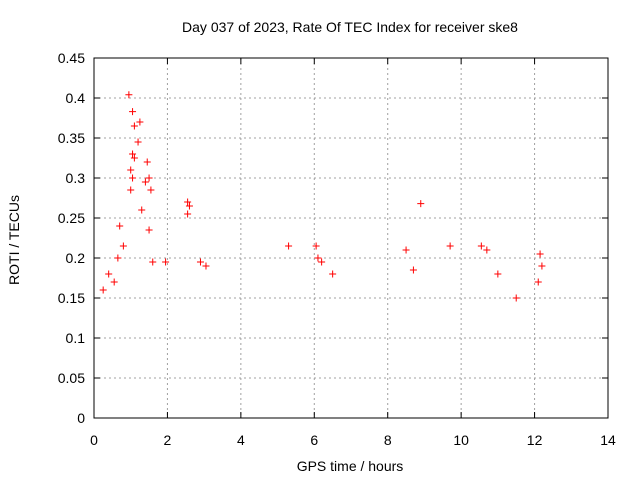 The height and width of the screenshot is (480, 640). I want to click on y-tick-label: 0.15, so click(71, 298).